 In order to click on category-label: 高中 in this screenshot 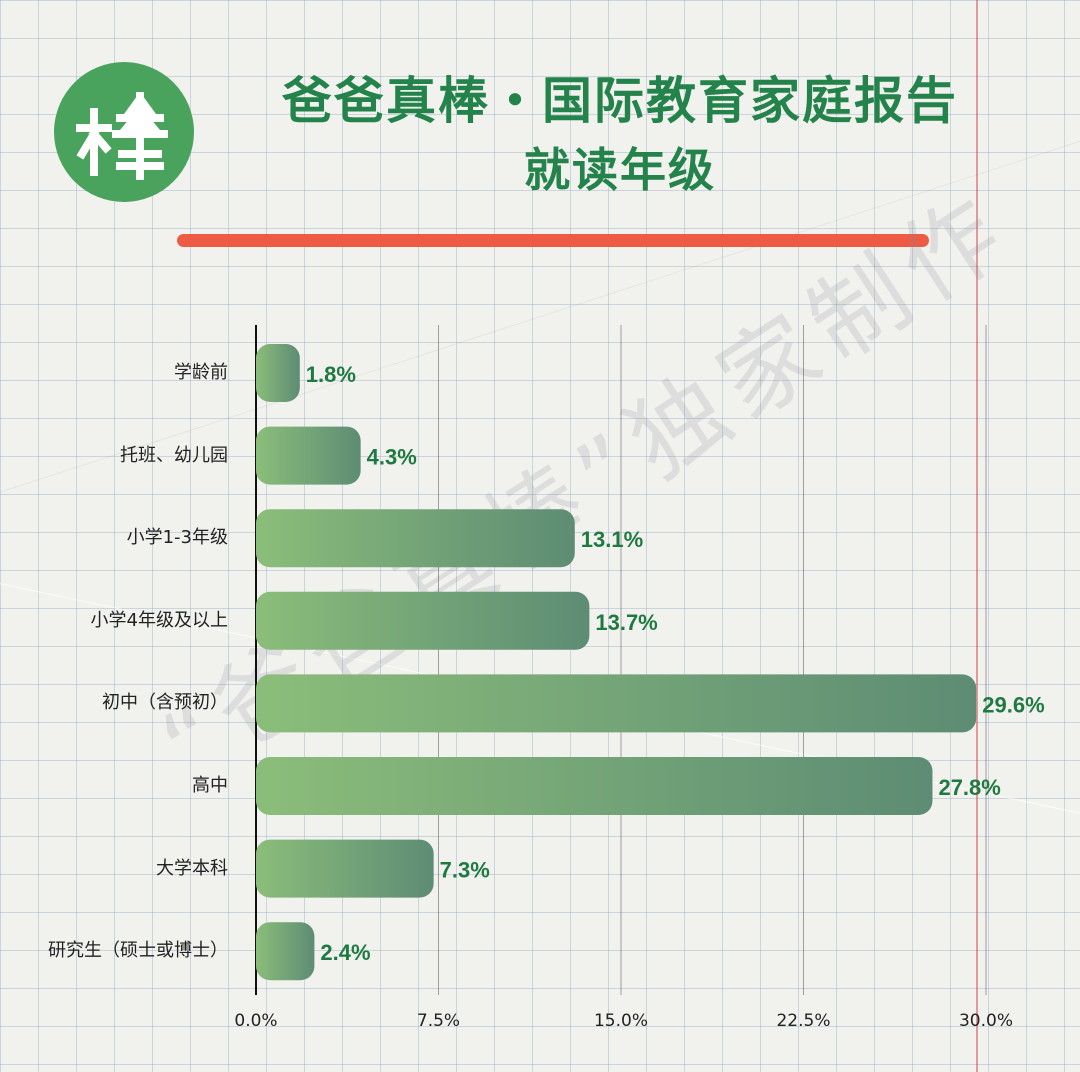, I will do `click(210, 785)`.